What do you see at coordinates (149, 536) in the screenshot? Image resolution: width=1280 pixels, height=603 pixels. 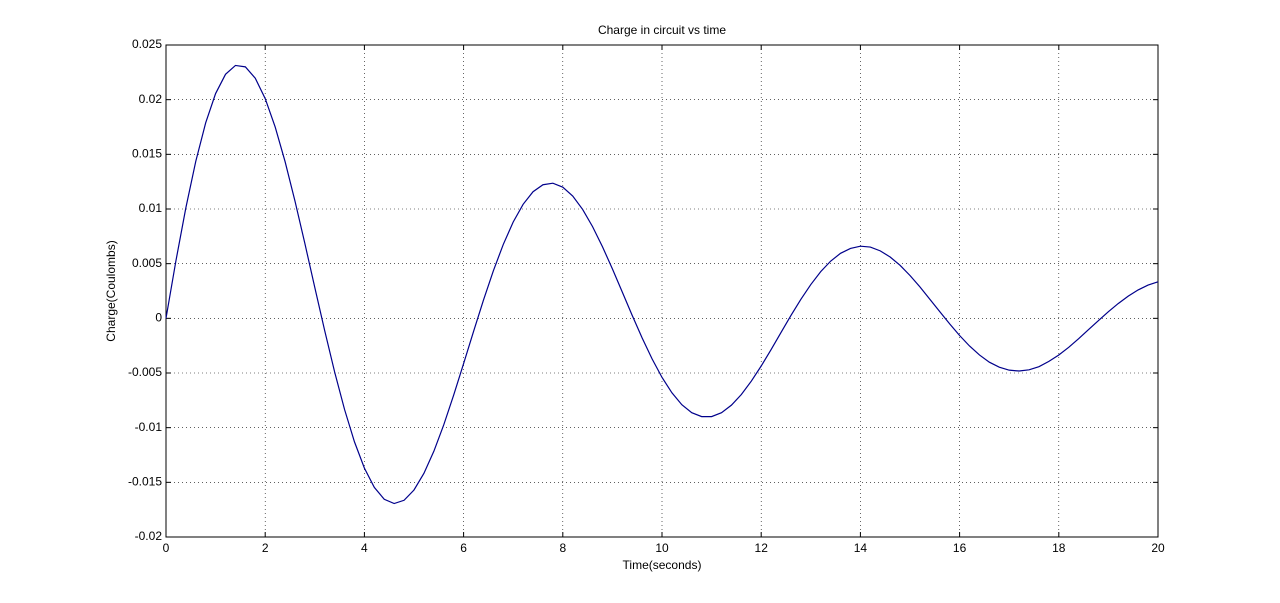 I see `y-tick-label: -0.02` at bounding box center [149, 536].